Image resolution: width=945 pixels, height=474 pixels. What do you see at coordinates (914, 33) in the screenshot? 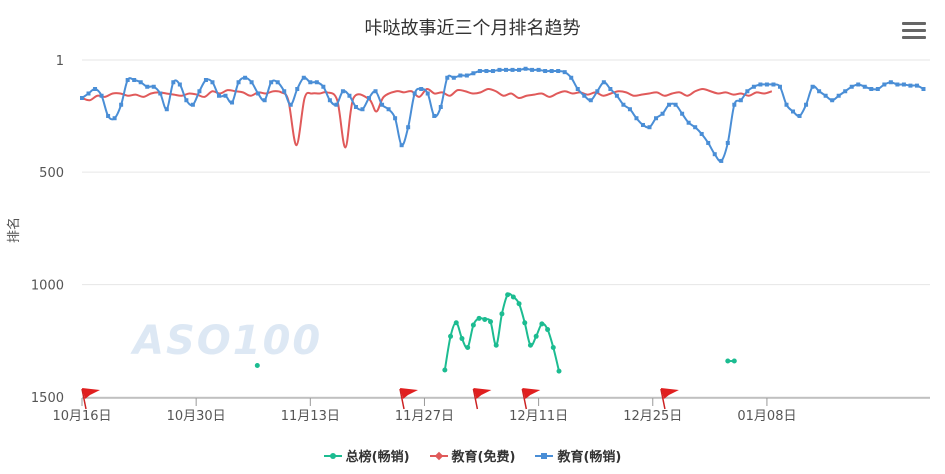
I see `chart-menu-button` at bounding box center [914, 33].